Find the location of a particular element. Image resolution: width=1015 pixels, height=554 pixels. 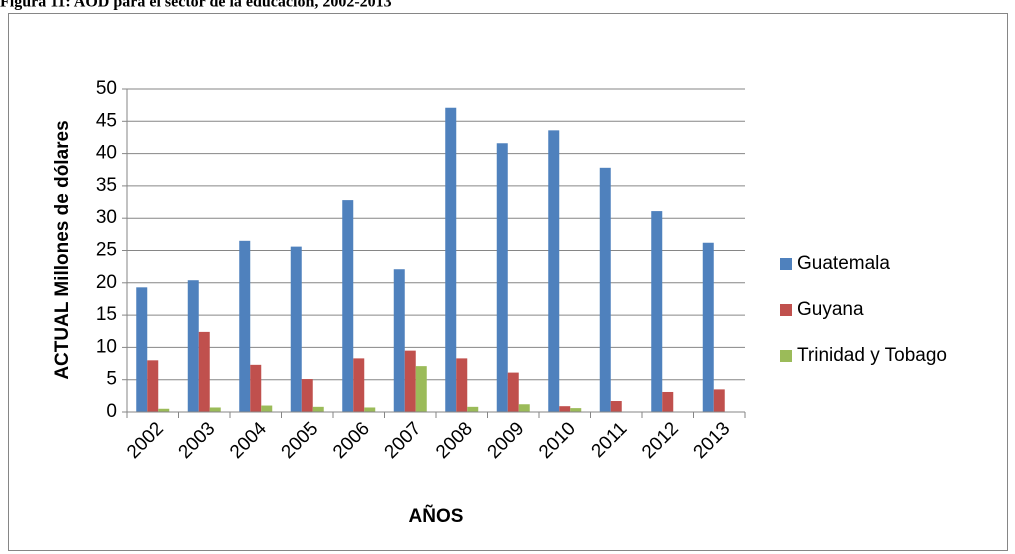

y-tick-label: 30 is located at coordinates (106, 217).